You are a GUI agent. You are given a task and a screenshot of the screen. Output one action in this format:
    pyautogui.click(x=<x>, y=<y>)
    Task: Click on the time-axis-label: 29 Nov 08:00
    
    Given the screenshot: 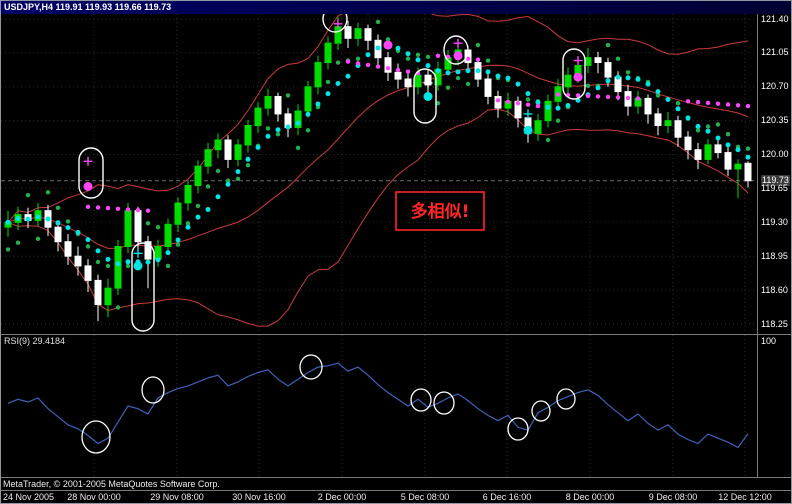 What is the action you would take?
    pyautogui.click(x=177, y=497)
    